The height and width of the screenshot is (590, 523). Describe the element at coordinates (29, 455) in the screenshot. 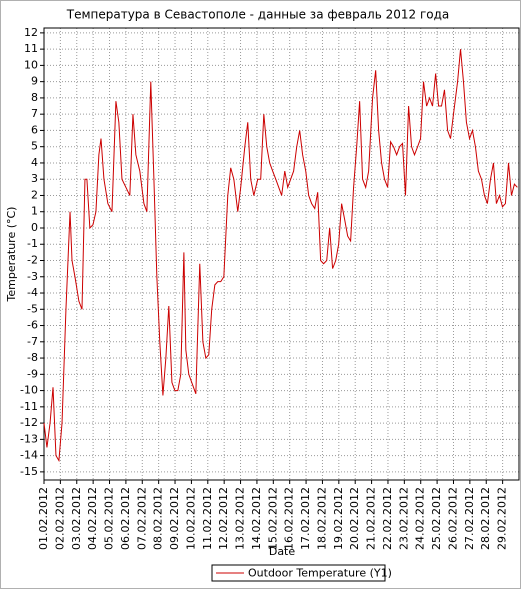

I see `y-tick-label: -14` at that location.